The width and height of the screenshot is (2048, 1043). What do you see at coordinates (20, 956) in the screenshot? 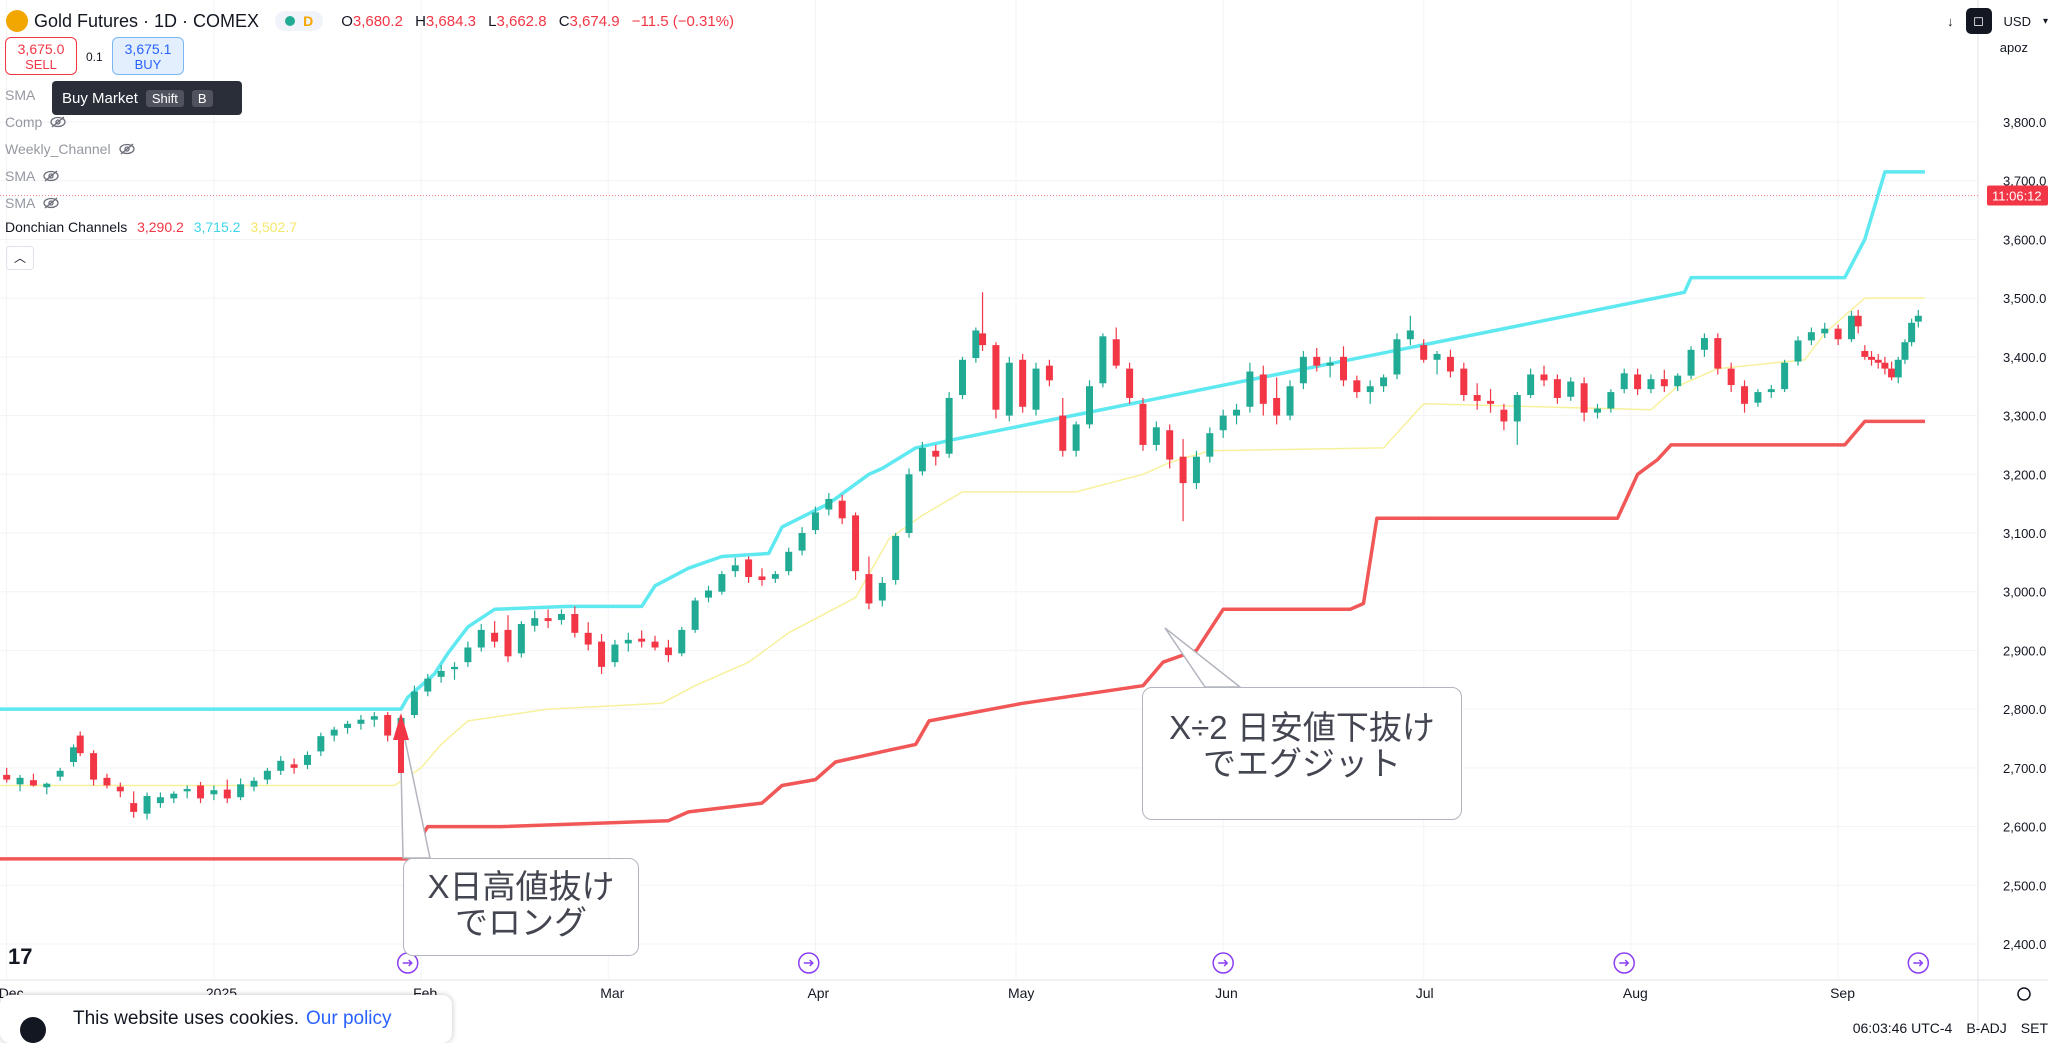
I see `tradingview-logo-icon: 17` at bounding box center [20, 956].